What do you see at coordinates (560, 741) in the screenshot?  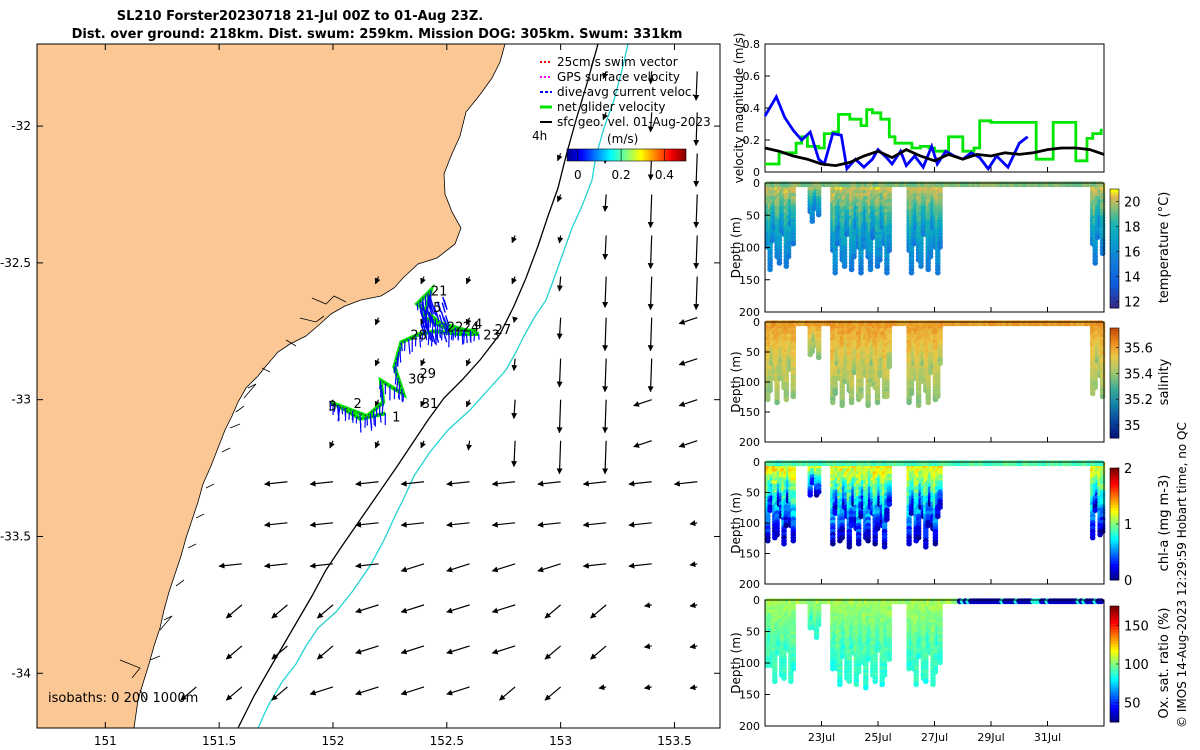 I see `map-xtick-label: 153` at bounding box center [560, 741].